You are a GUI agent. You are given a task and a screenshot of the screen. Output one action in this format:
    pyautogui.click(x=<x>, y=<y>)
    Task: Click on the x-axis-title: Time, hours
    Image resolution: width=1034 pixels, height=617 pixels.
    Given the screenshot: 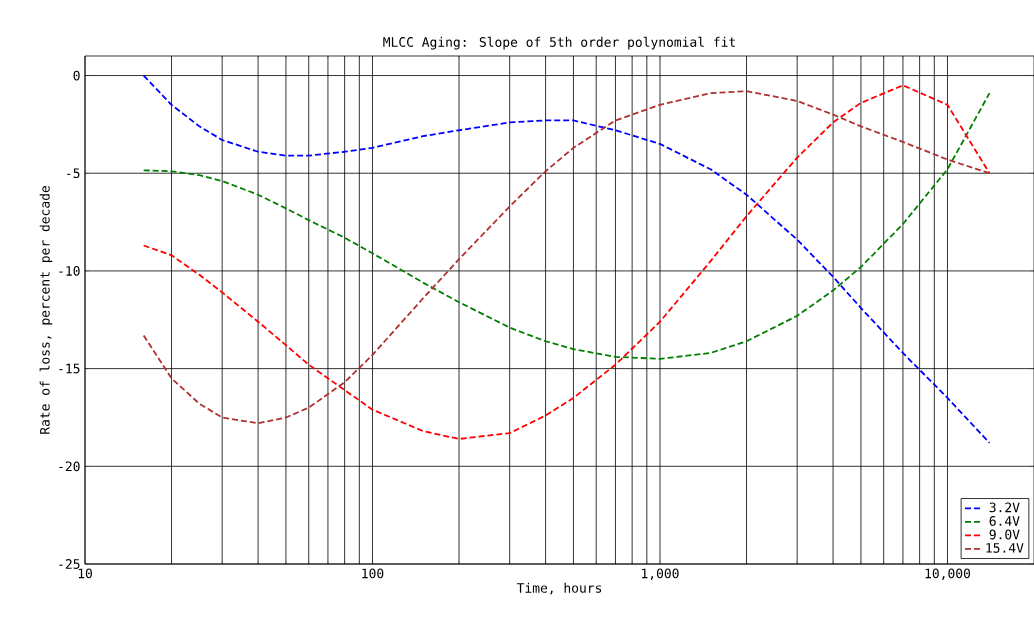 What is the action you would take?
    pyautogui.click(x=559, y=588)
    